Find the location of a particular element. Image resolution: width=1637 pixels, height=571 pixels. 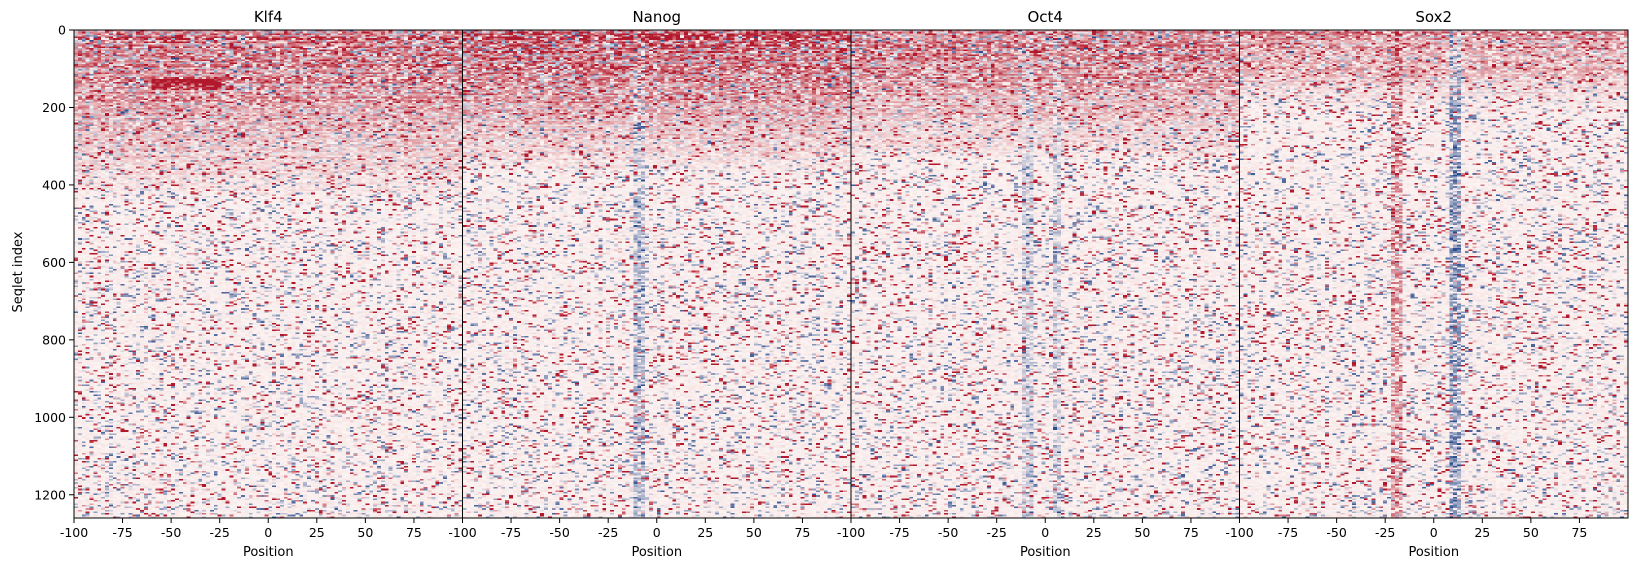

y-axis-label: Seqlet index is located at coordinates (18, 271).